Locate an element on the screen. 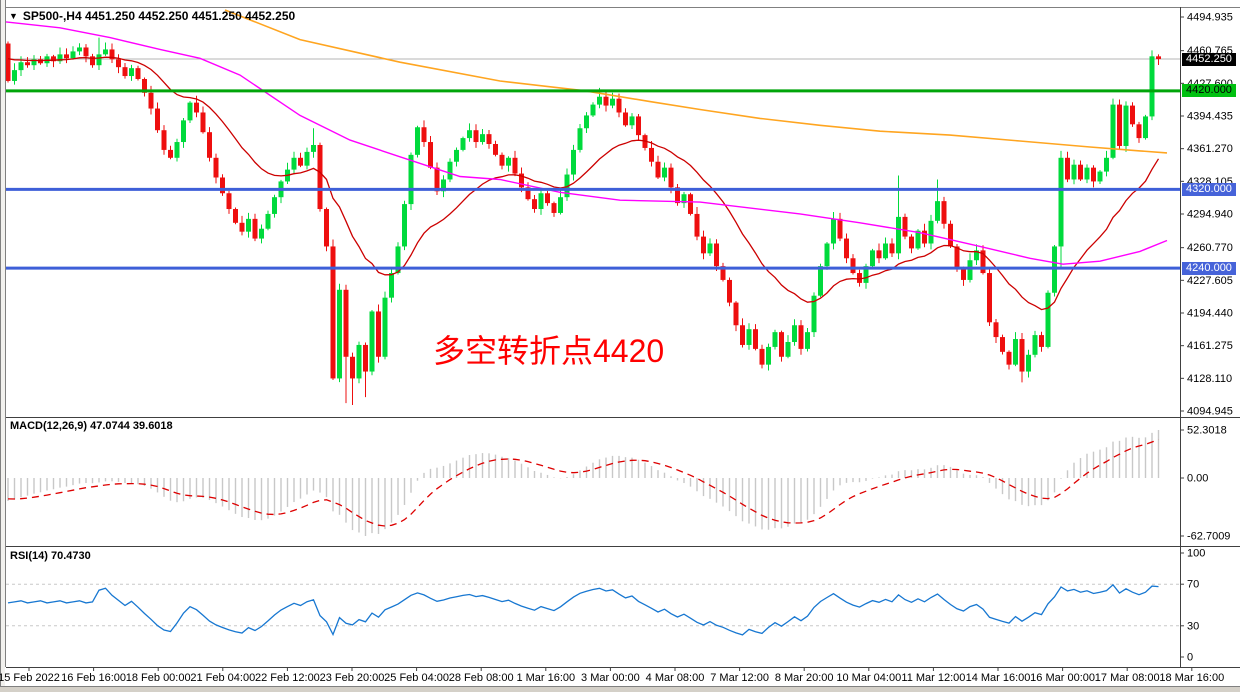 This screenshot has height=692, width=1240. svg-text: 18 Mar 16:00 is located at coordinates (1191, 678).